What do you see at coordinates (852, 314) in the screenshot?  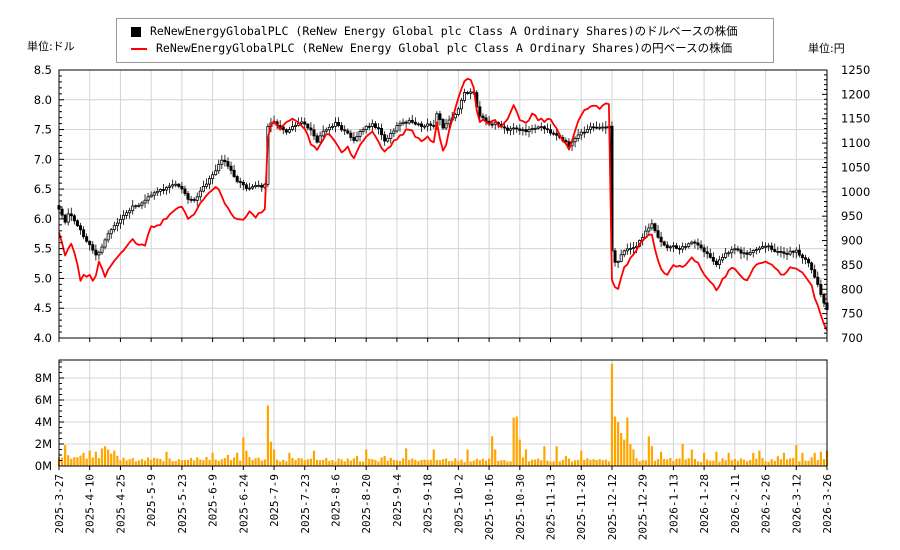 I see `right-axis-tick-label: 750` at bounding box center [852, 314].